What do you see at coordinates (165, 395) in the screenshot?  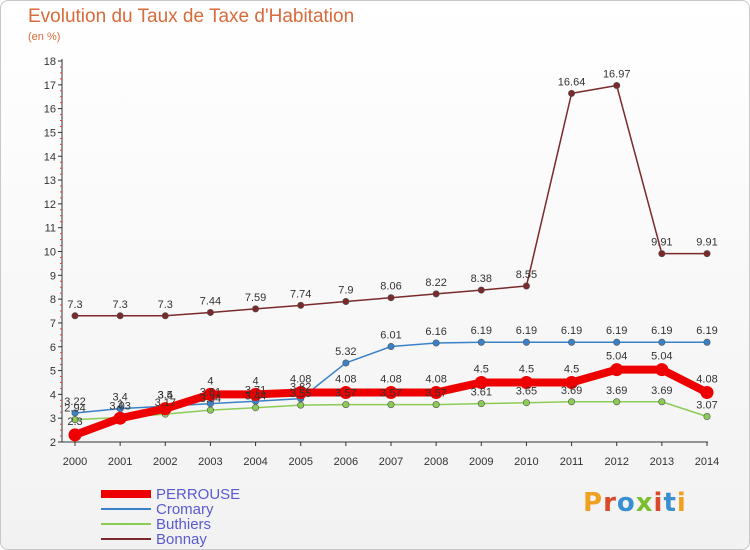 I see `data-label-cromary: 3.5` at bounding box center [165, 395].